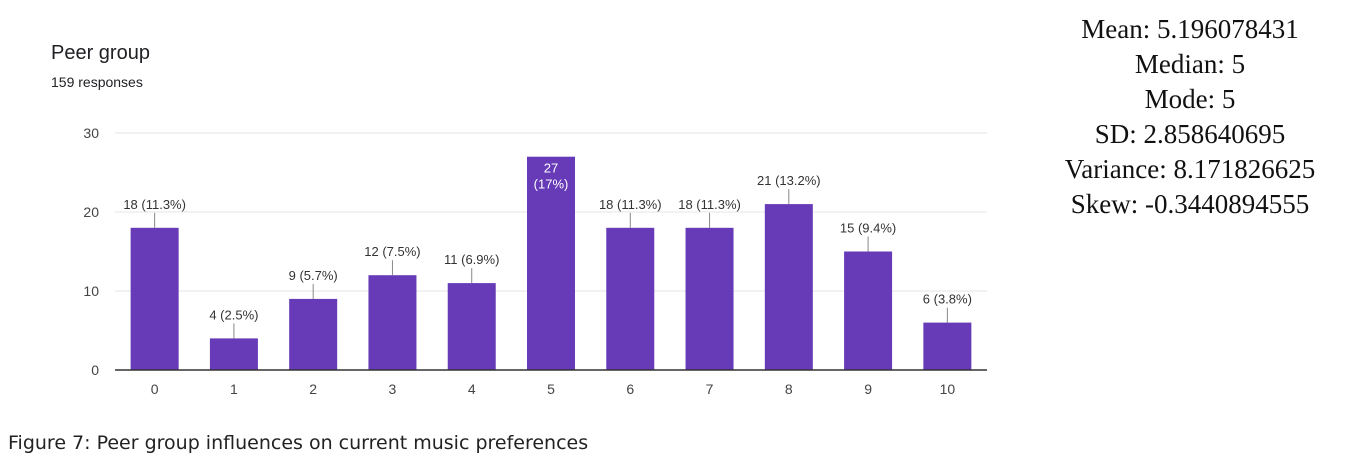 Image resolution: width=1352 pixels, height=474 pixels. I want to click on data-label: 11 (6.9%), so click(471, 259).